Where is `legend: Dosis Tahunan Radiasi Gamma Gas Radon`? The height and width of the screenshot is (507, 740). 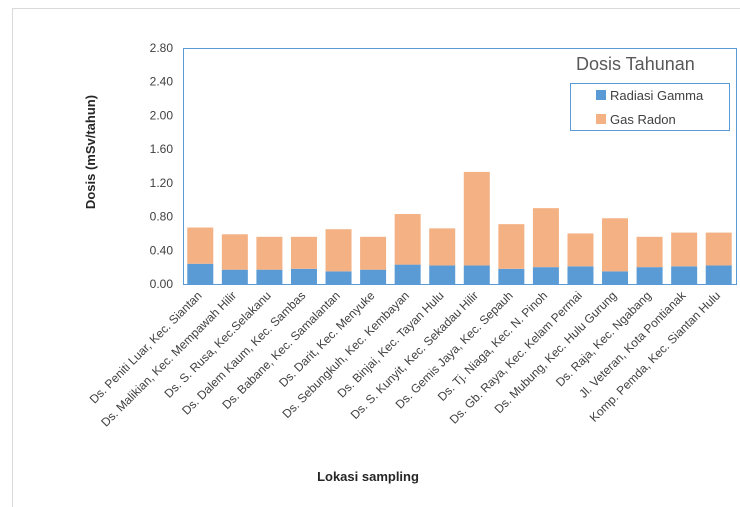 legend: Dosis Tahunan Radiasi Gamma Gas Radon is located at coordinates (650, 92).